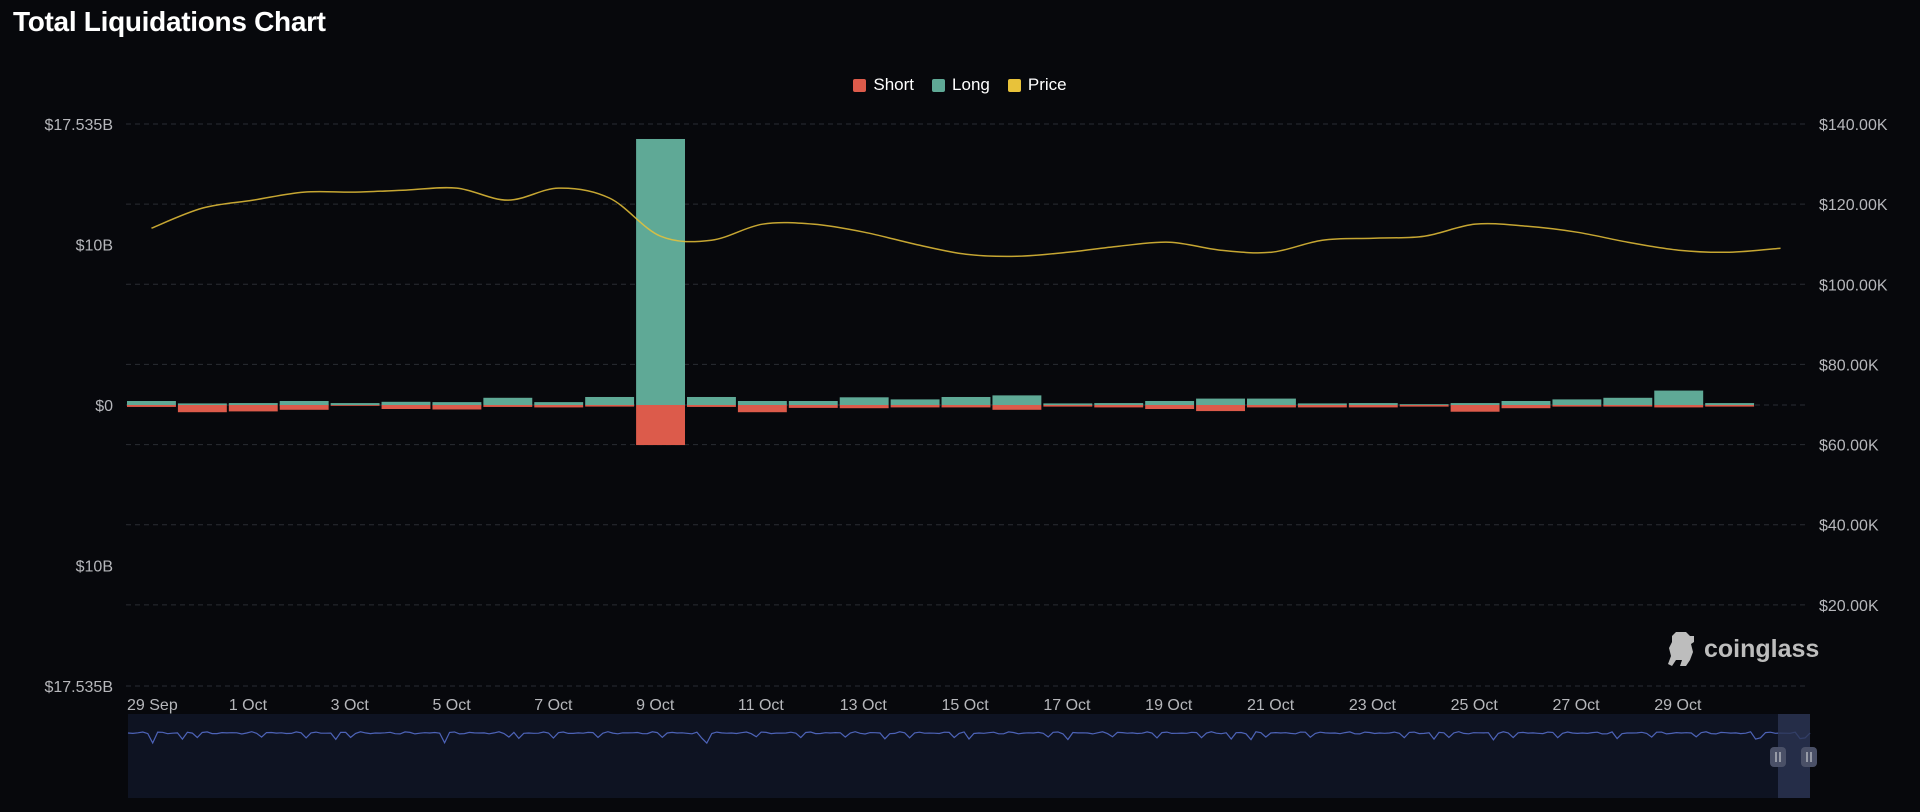  Describe the element at coordinates (553, 705) in the screenshot. I see `x-tick-label: 7 Oct` at that location.